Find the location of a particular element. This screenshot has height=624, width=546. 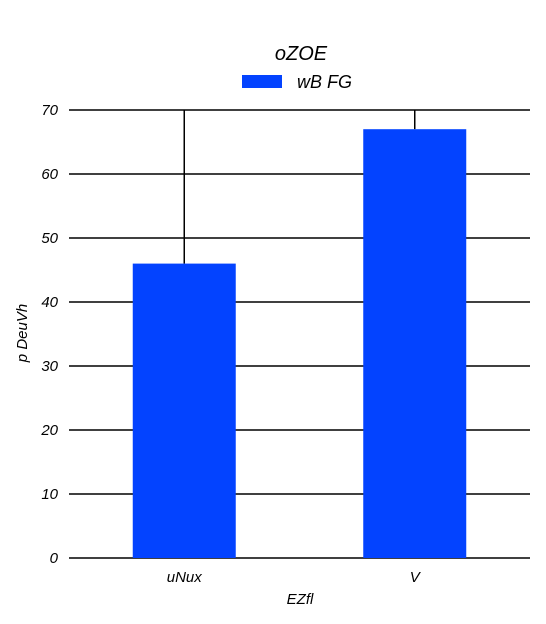

y-tick-label: 30 is located at coordinates (49, 366).